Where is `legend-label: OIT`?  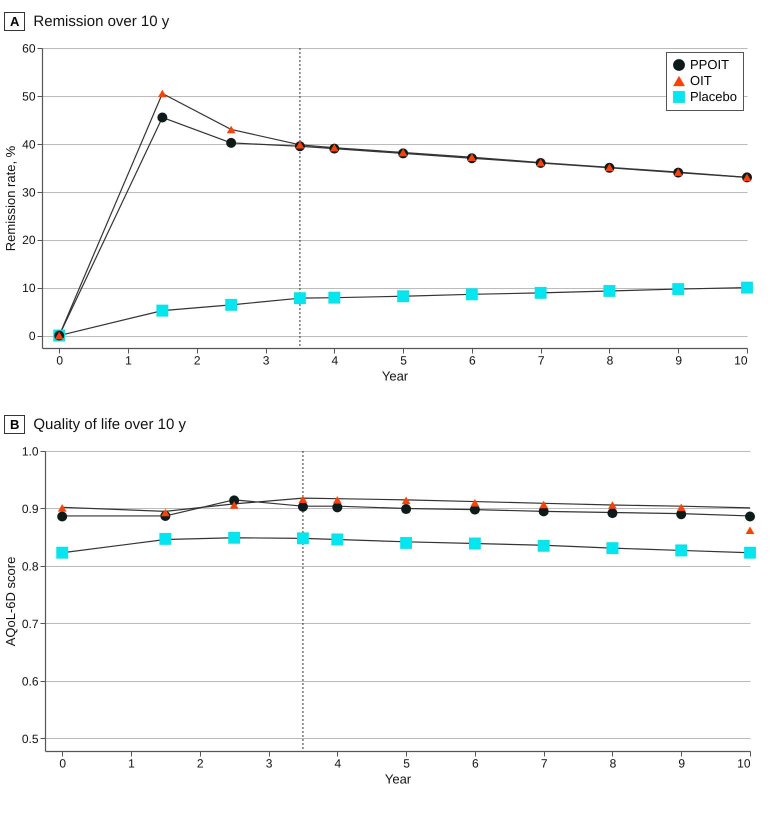 legend-label: OIT is located at coordinates (701, 80).